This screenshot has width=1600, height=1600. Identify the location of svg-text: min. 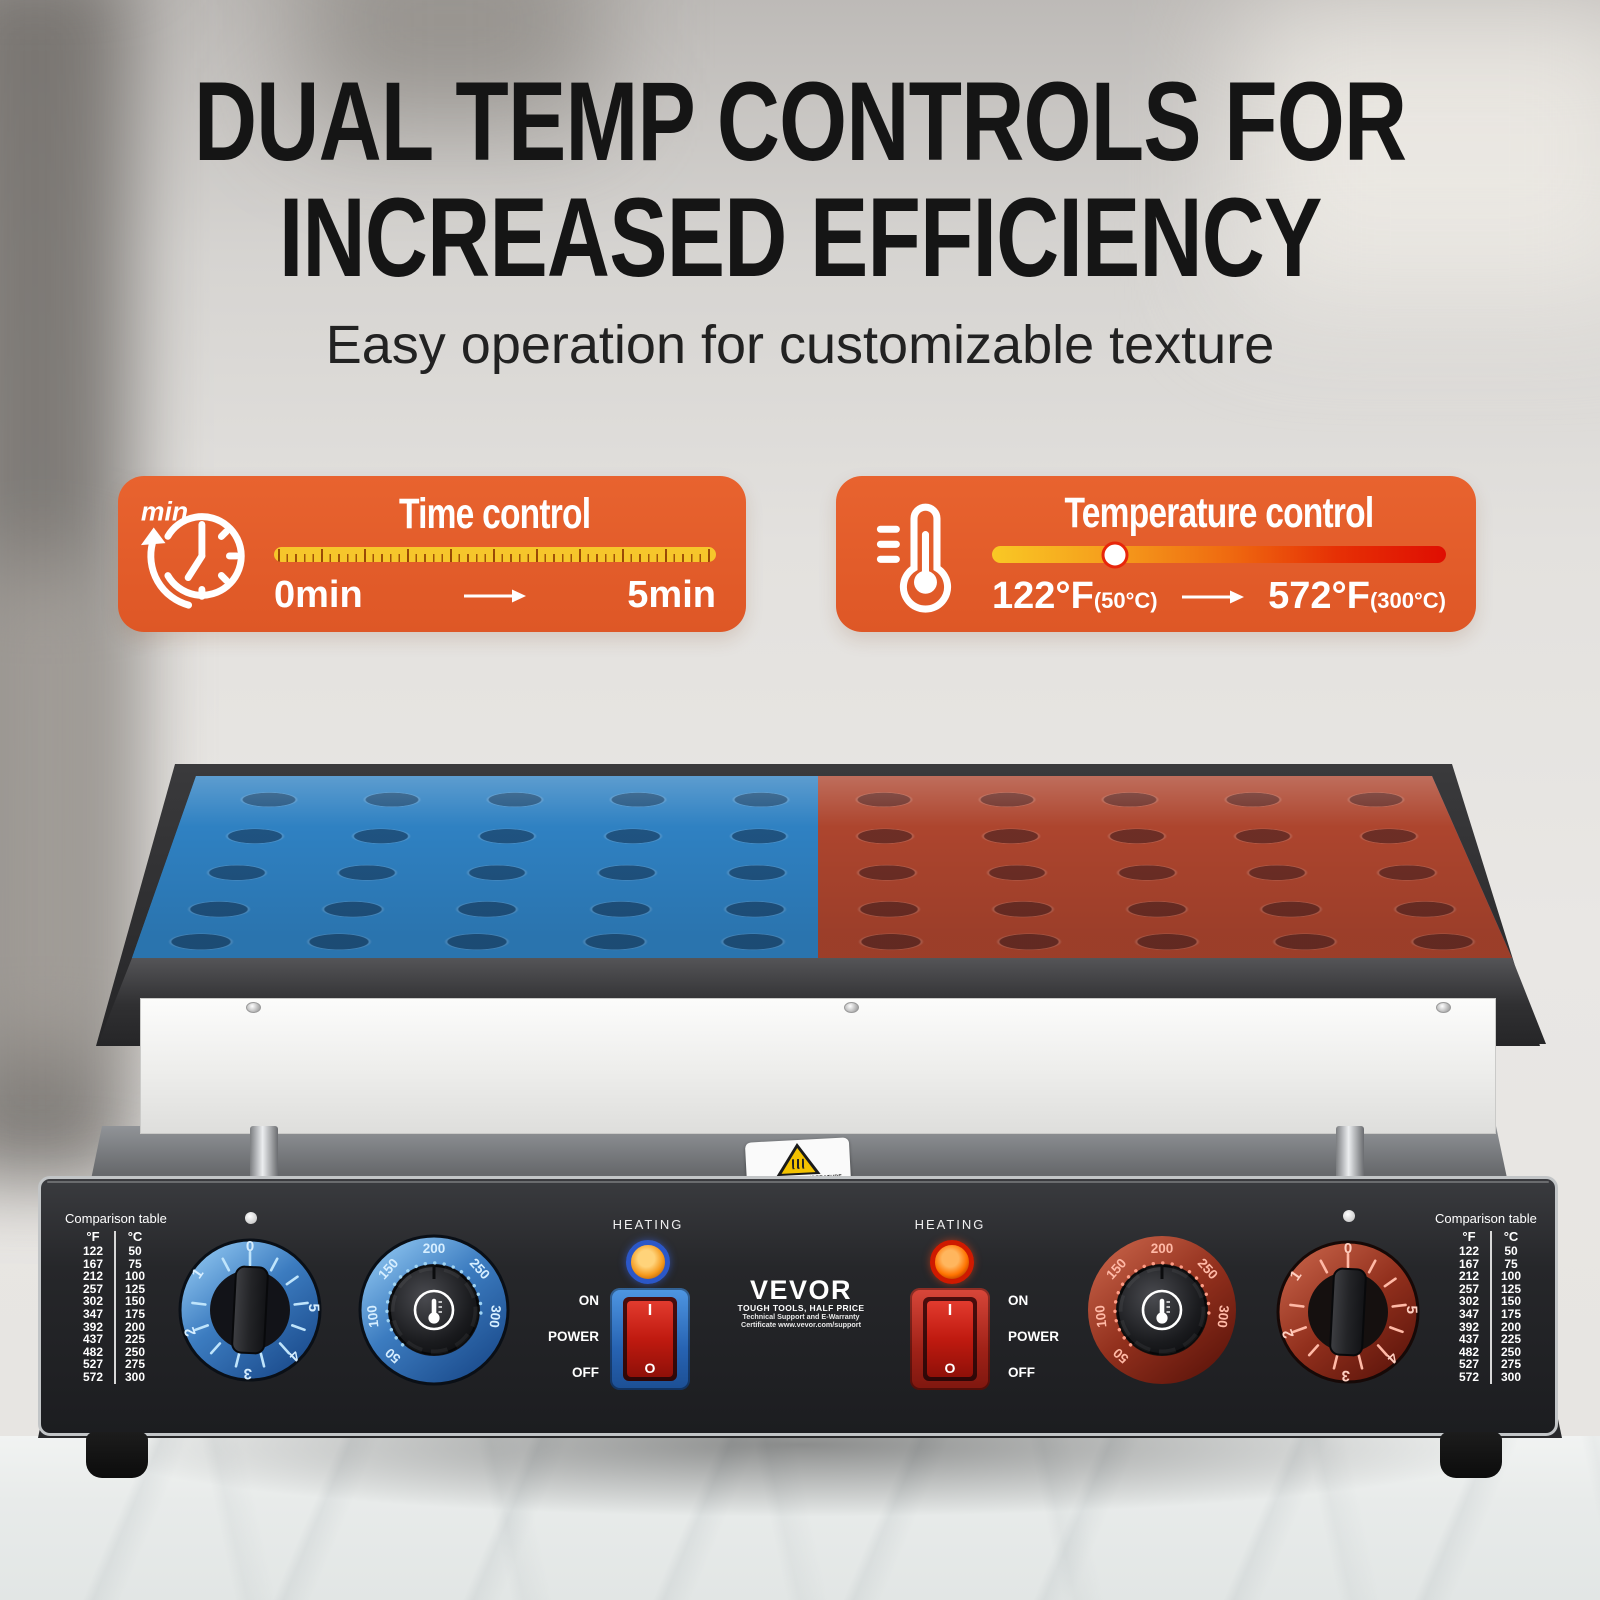
(164, 512).